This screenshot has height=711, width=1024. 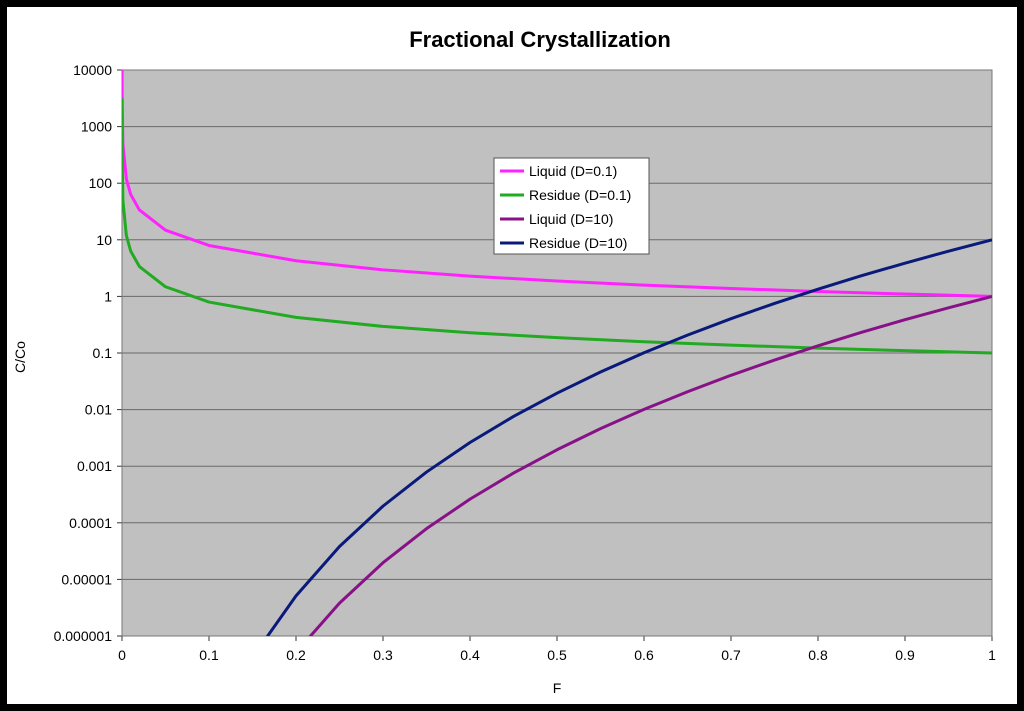 What do you see at coordinates (90, 523) in the screenshot?
I see `y-tick-label: 0.0001` at bounding box center [90, 523].